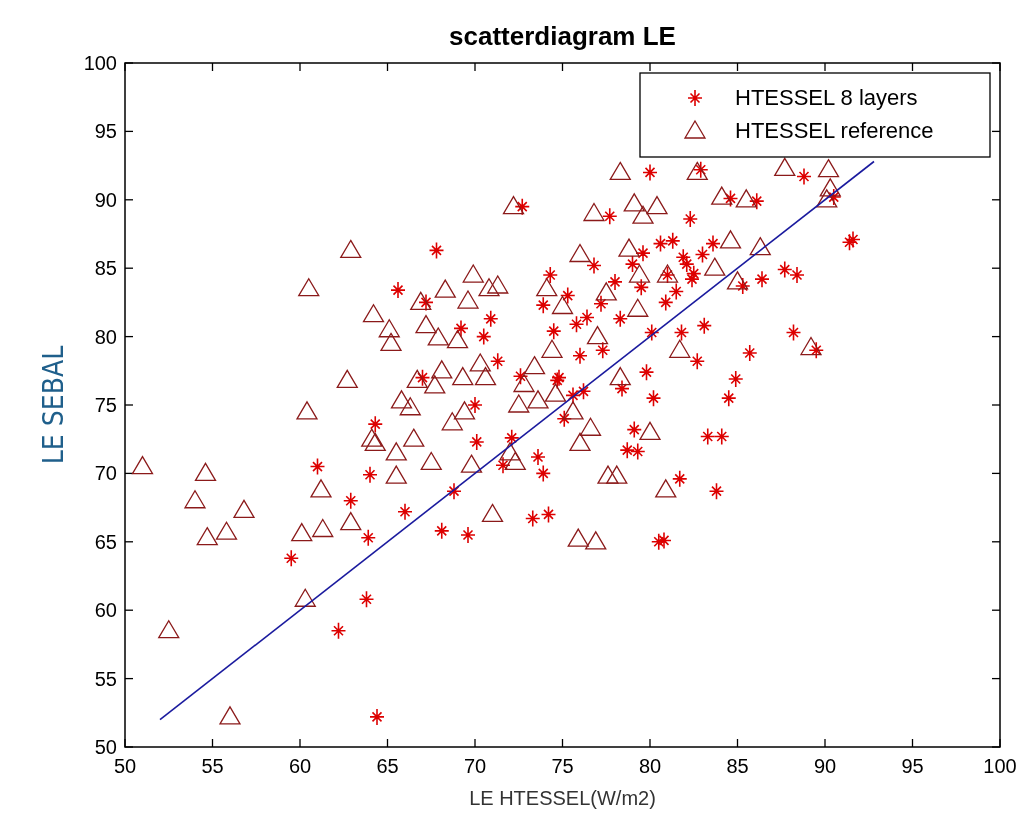 This screenshot has height=822, width=1026. I want to click on y-tick-label: 70, so click(105, 473).